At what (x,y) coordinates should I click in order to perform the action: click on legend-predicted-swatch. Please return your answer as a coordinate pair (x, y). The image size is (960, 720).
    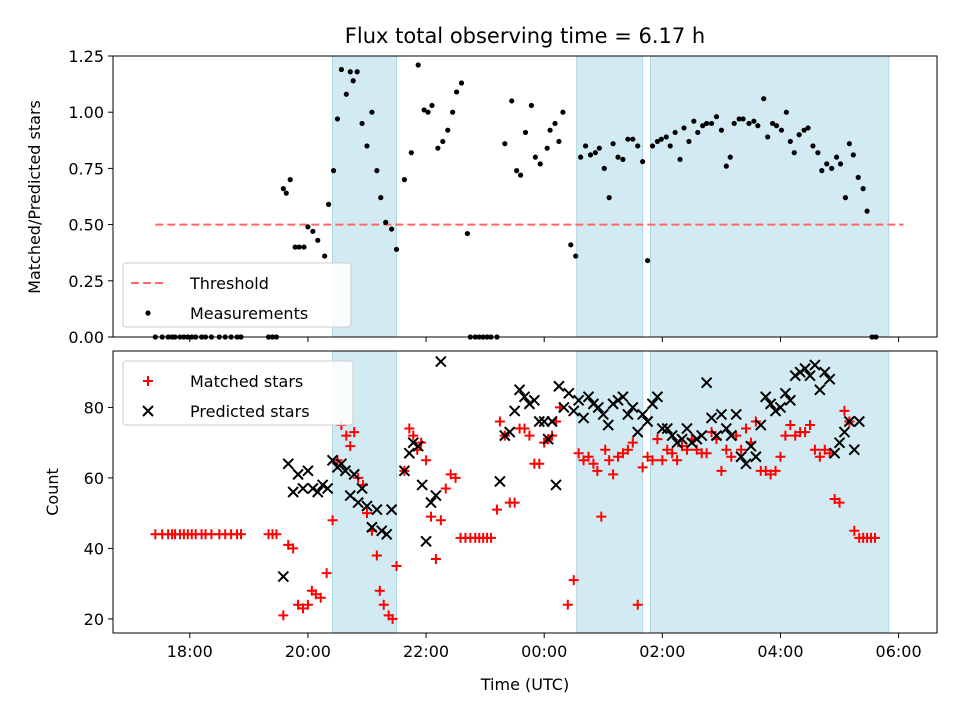
    Looking at the image, I should click on (148, 411).